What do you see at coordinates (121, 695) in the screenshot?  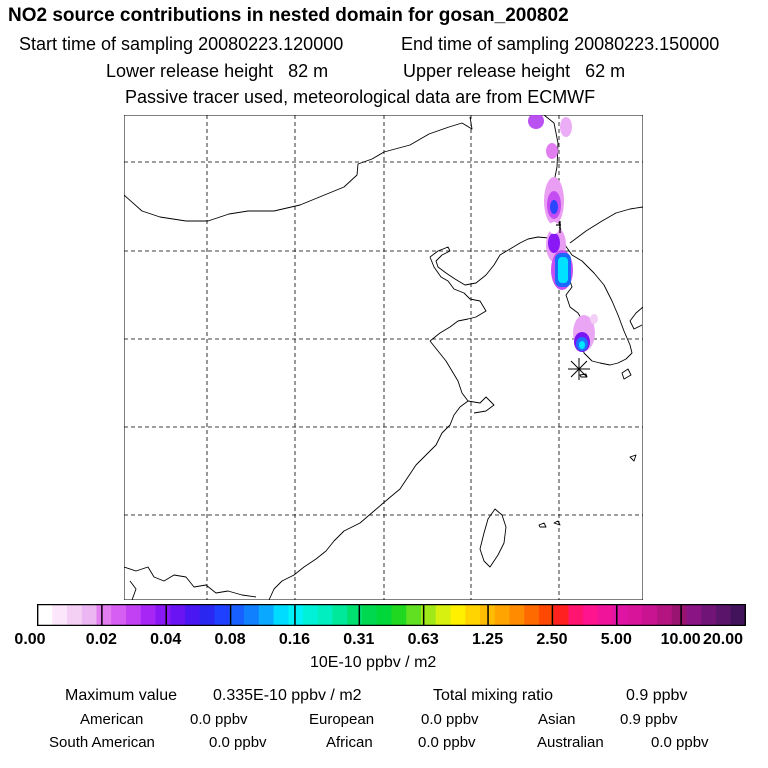 I see `max-value-label: Maximum value` at bounding box center [121, 695].